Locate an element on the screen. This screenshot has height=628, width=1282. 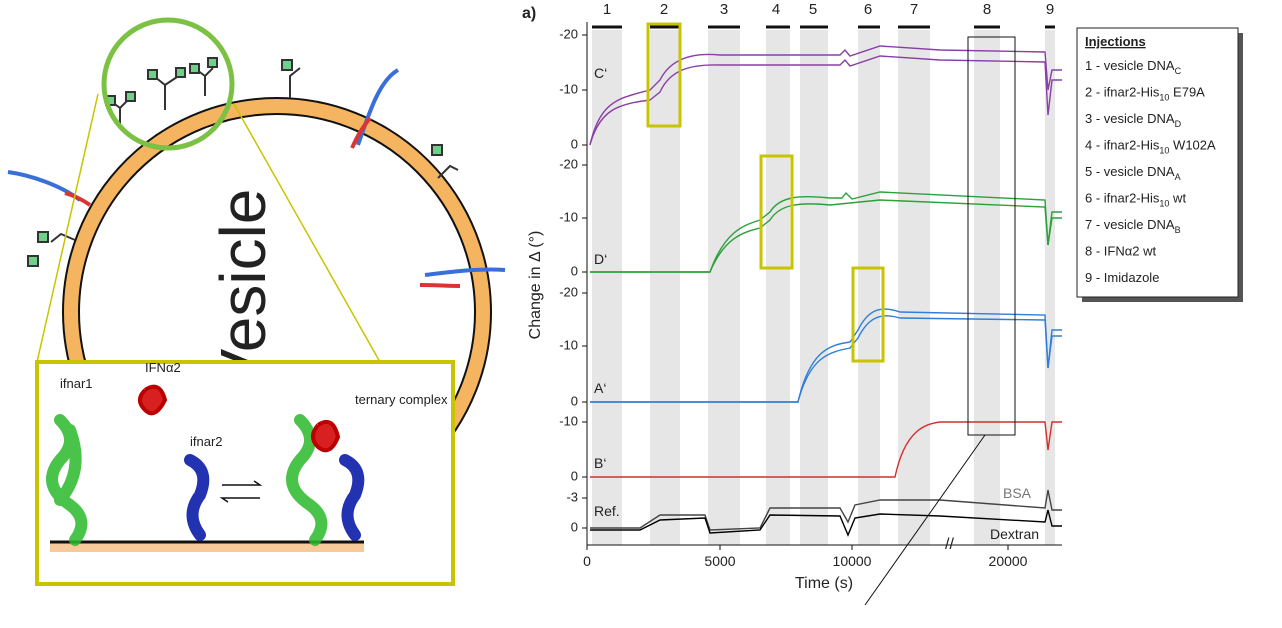
legend-item: 2 - ifnar2-His10 E79A is located at coordinates (1145, 94).